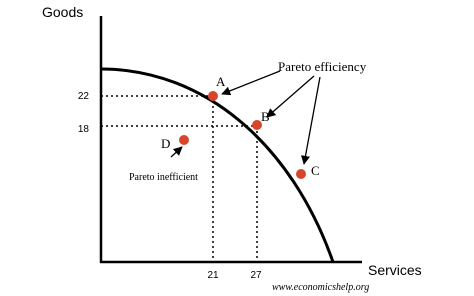 The width and height of the screenshot is (474, 296). I want to click on annotation: Pareto inefficient, so click(163, 177).